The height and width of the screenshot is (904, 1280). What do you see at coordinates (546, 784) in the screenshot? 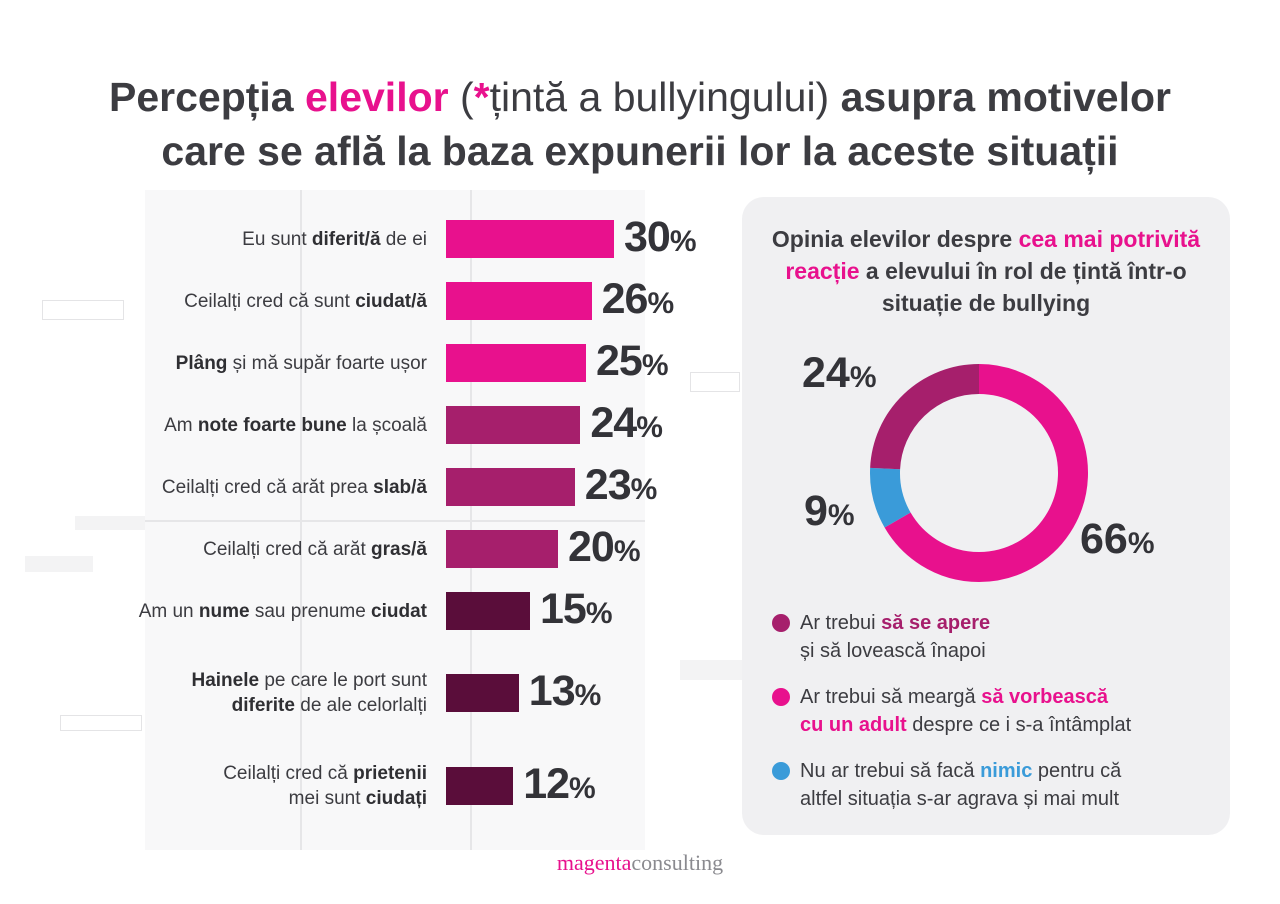
I see `bar-value: 12` at bounding box center [546, 784].